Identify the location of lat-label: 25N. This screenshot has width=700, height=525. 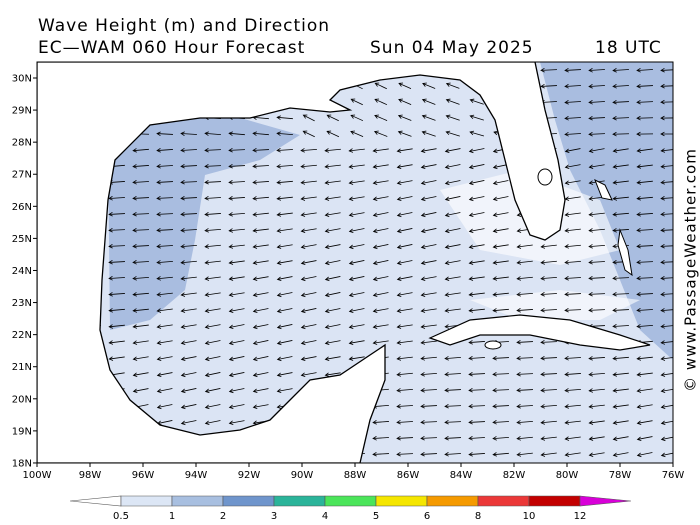
(22, 239).